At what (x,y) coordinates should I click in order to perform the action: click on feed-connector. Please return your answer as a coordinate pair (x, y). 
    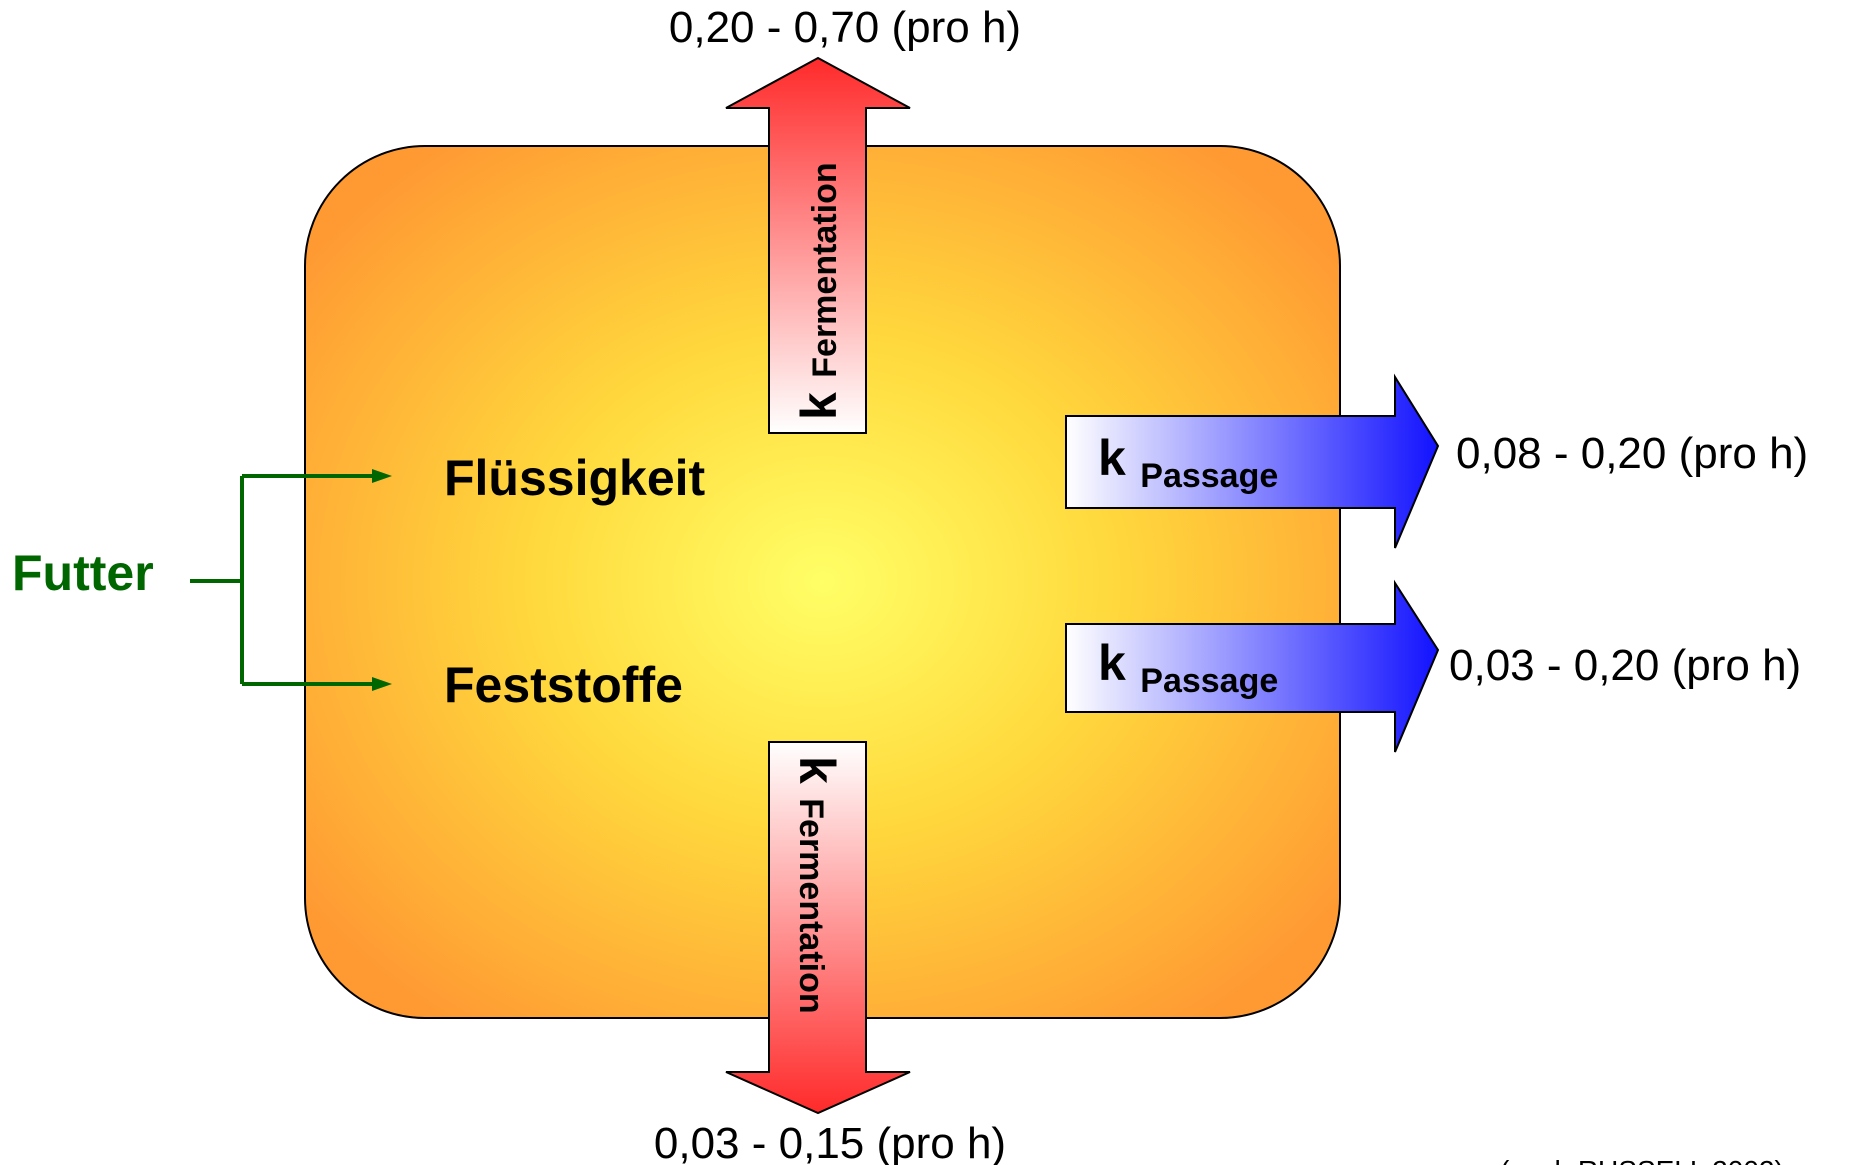
    Looking at the image, I should click on (284, 580).